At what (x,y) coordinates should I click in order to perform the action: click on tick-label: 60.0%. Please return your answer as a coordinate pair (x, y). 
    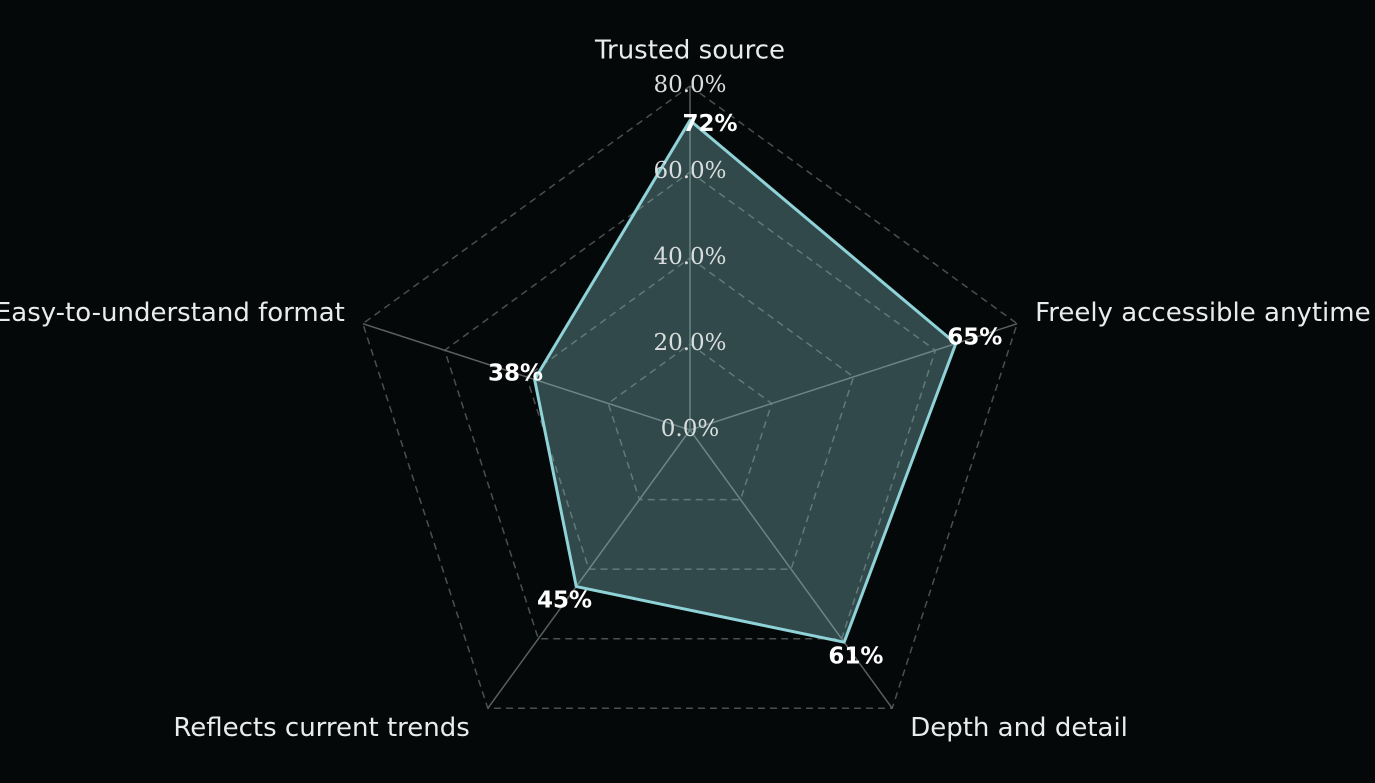
    Looking at the image, I should click on (689, 171).